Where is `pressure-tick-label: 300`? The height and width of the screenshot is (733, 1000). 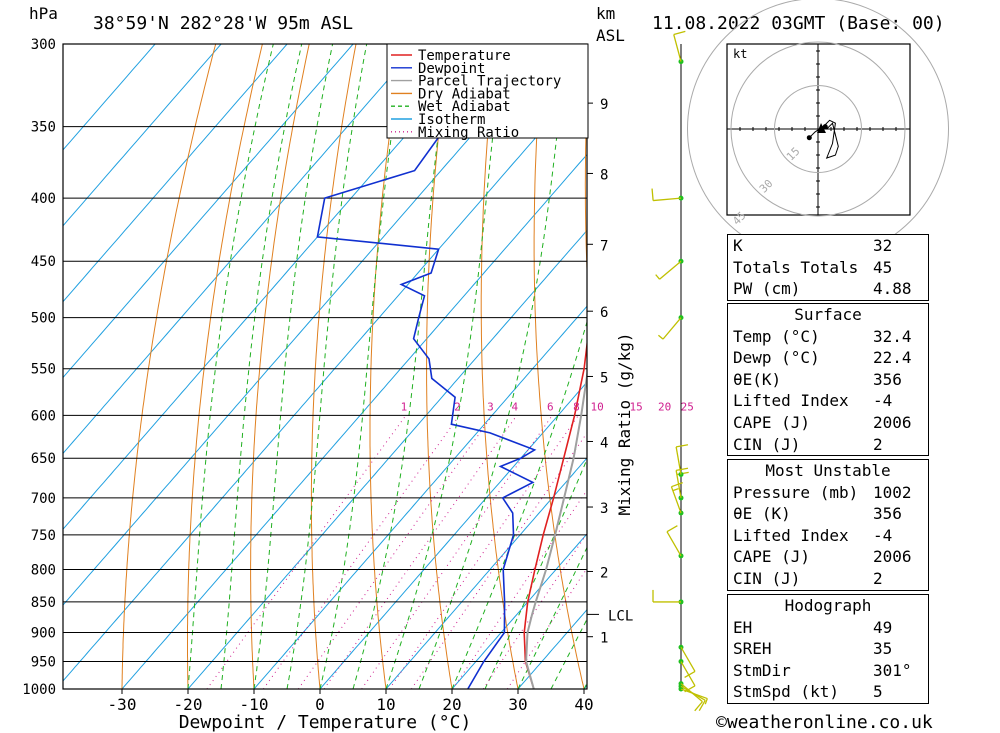 pressure-tick-label: 300 is located at coordinates (43, 45).